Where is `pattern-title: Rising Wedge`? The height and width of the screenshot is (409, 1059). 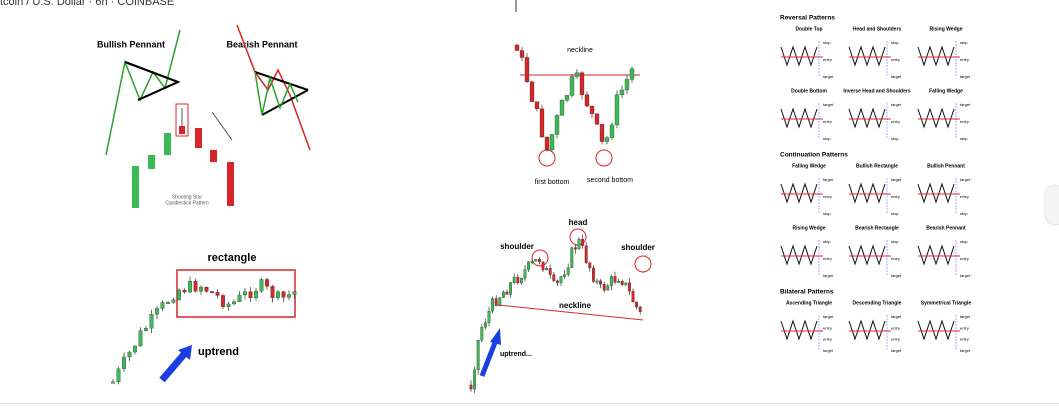
pattern-title: Rising Wedge is located at coordinates (809, 228).